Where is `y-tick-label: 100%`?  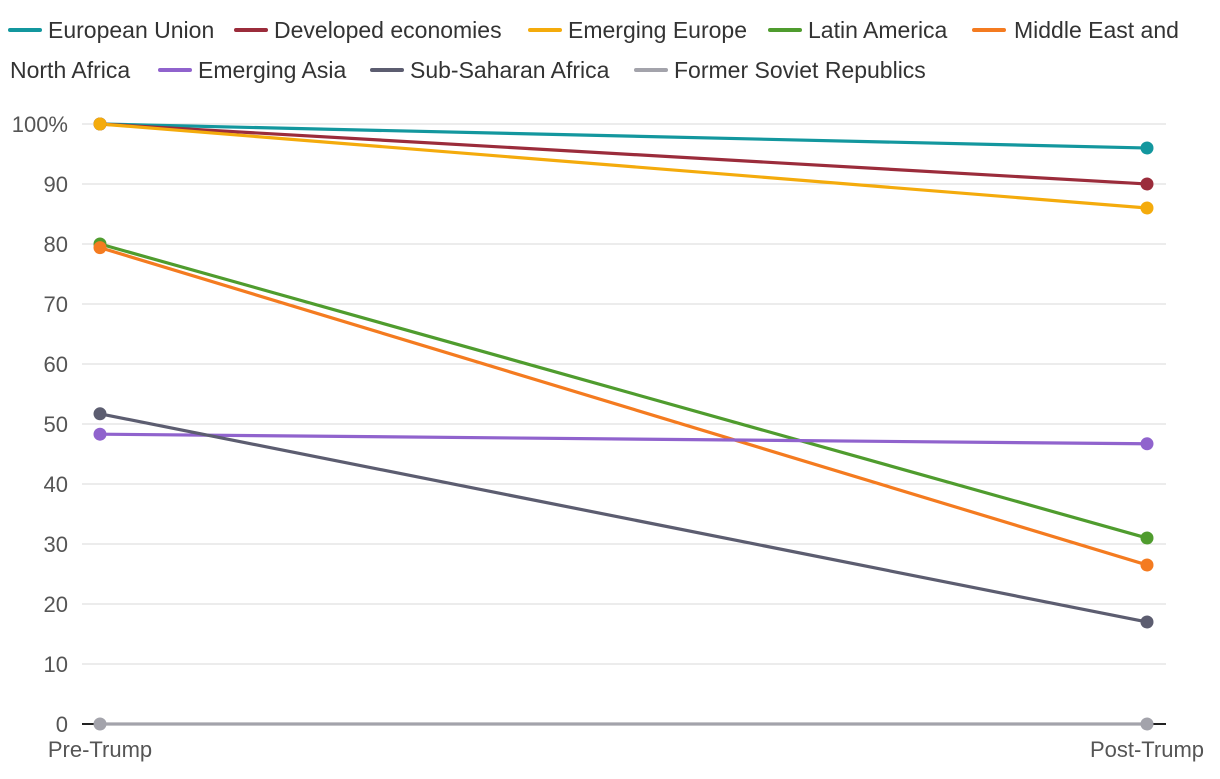 y-tick-label: 100% is located at coordinates (40, 124).